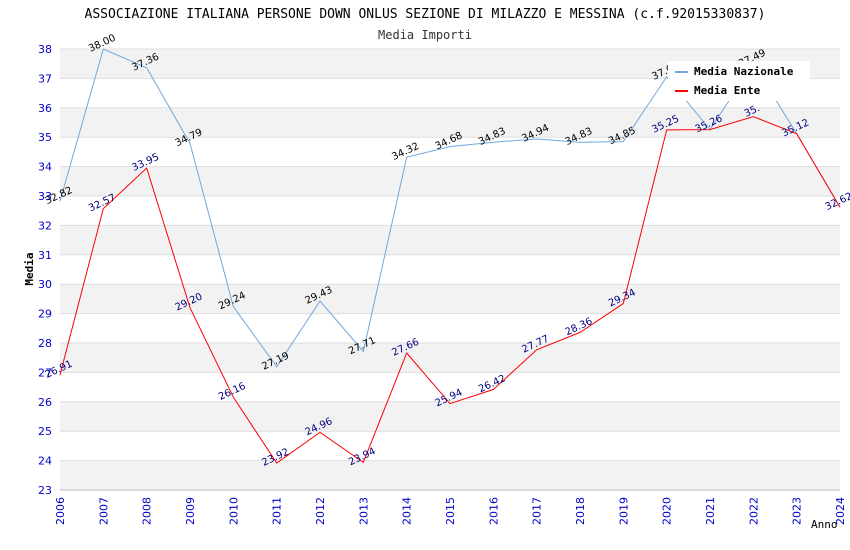 This screenshot has width=850, height=550. Describe the element at coordinates (59, 370) in the screenshot. I see `data-label: 26.91` at that location.